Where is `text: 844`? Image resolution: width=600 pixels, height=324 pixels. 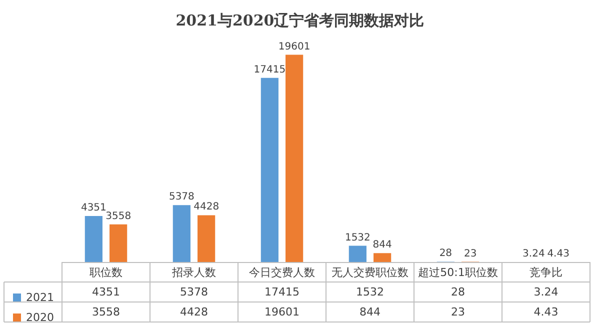 text: 844 is located at coordinates (370, 312).